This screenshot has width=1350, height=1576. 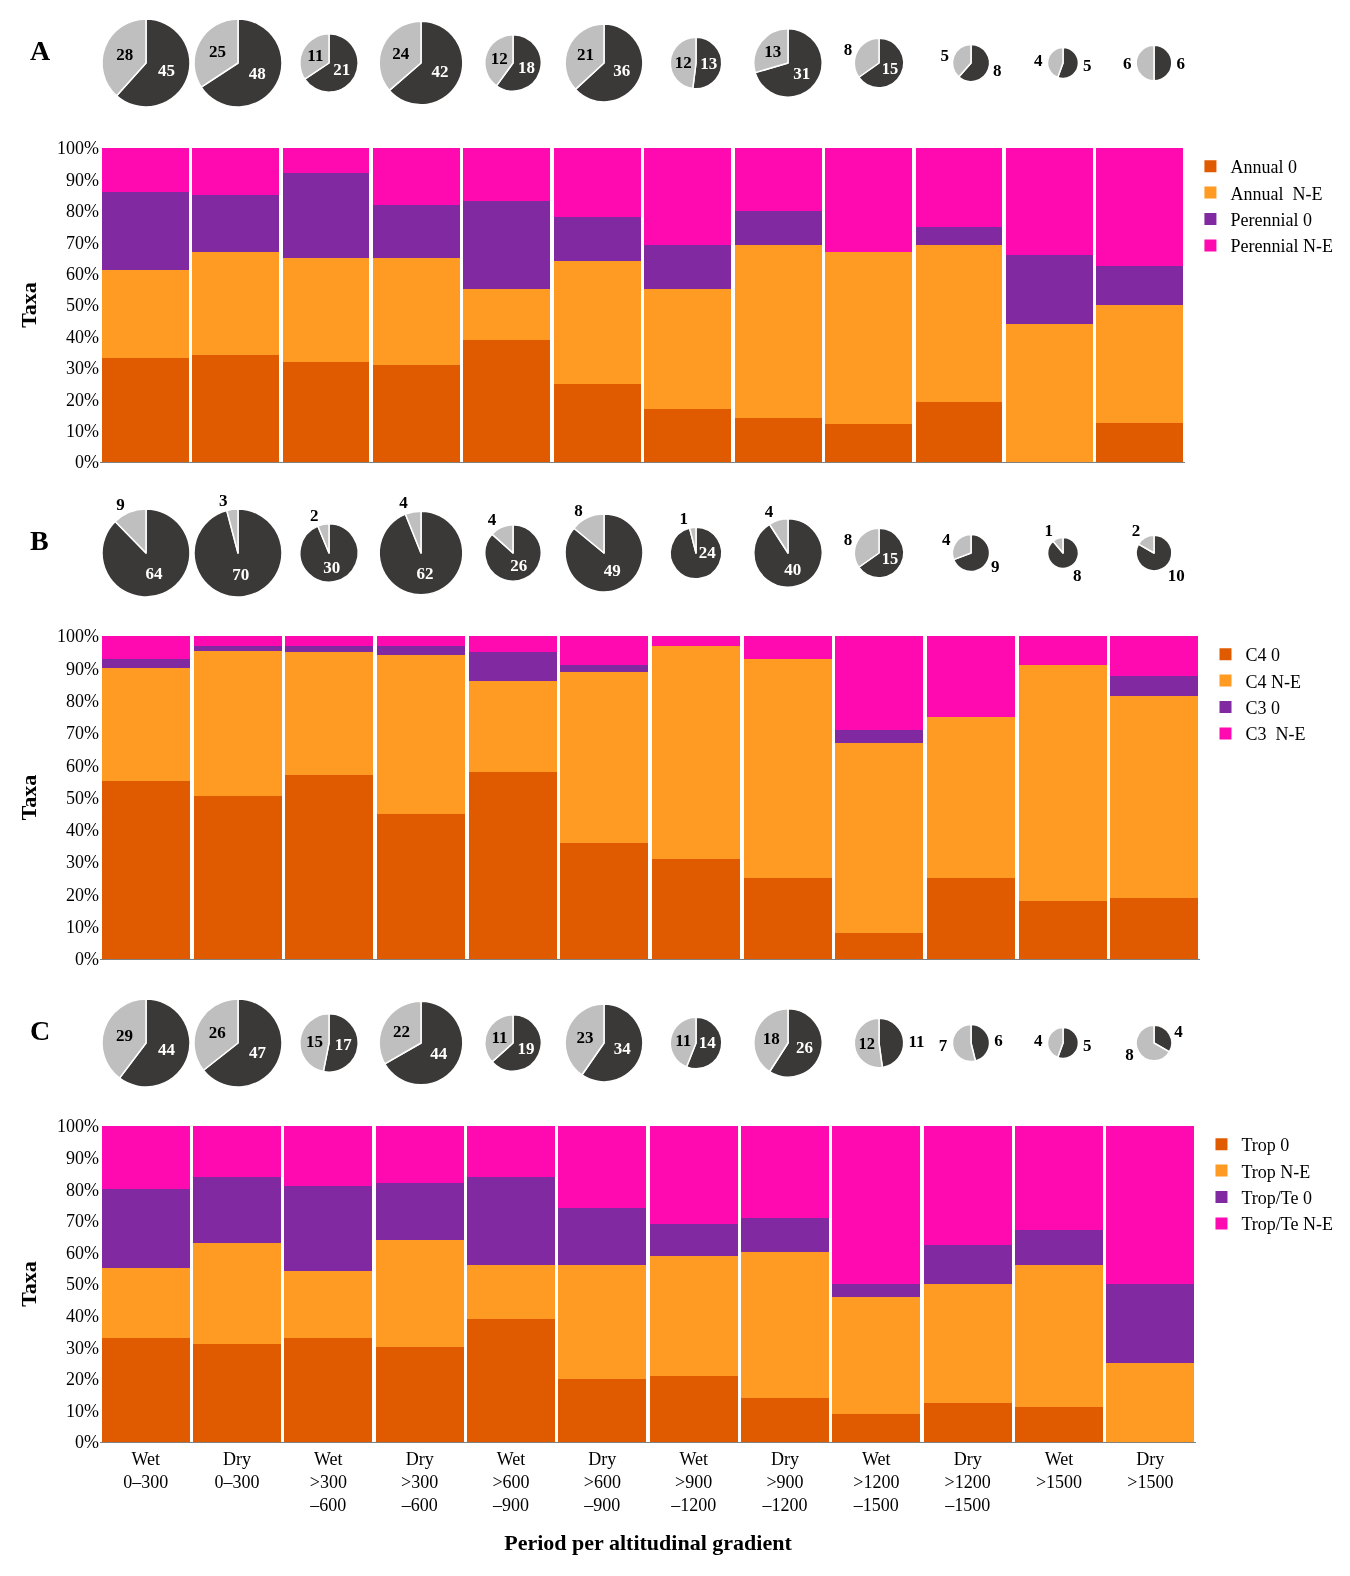 What do you see at coordinates (78, 148) in the screenshot?
I see `y-tick-label: 100%` at bounding box center [78, 148].